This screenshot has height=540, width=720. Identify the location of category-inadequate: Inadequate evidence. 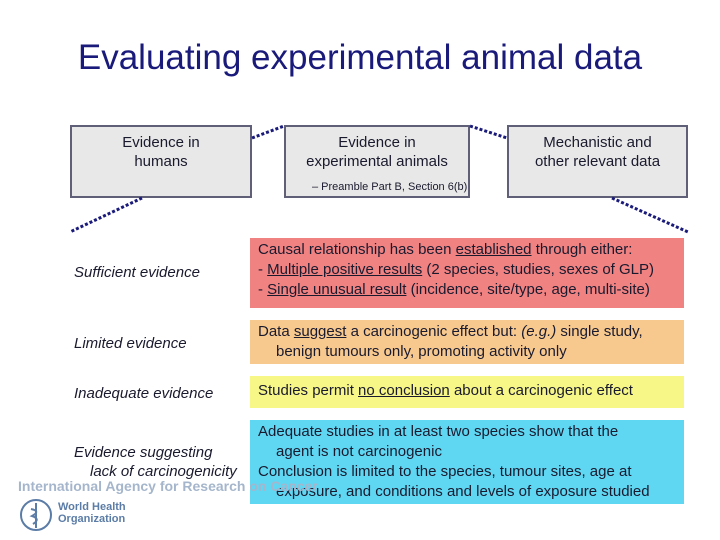
(143, 393).